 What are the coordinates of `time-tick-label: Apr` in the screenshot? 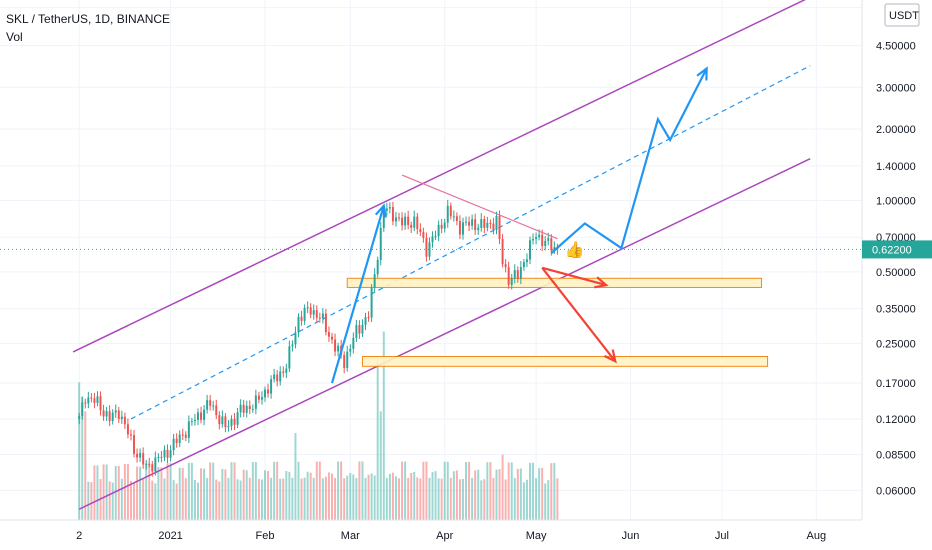 It's located at (444, 536).